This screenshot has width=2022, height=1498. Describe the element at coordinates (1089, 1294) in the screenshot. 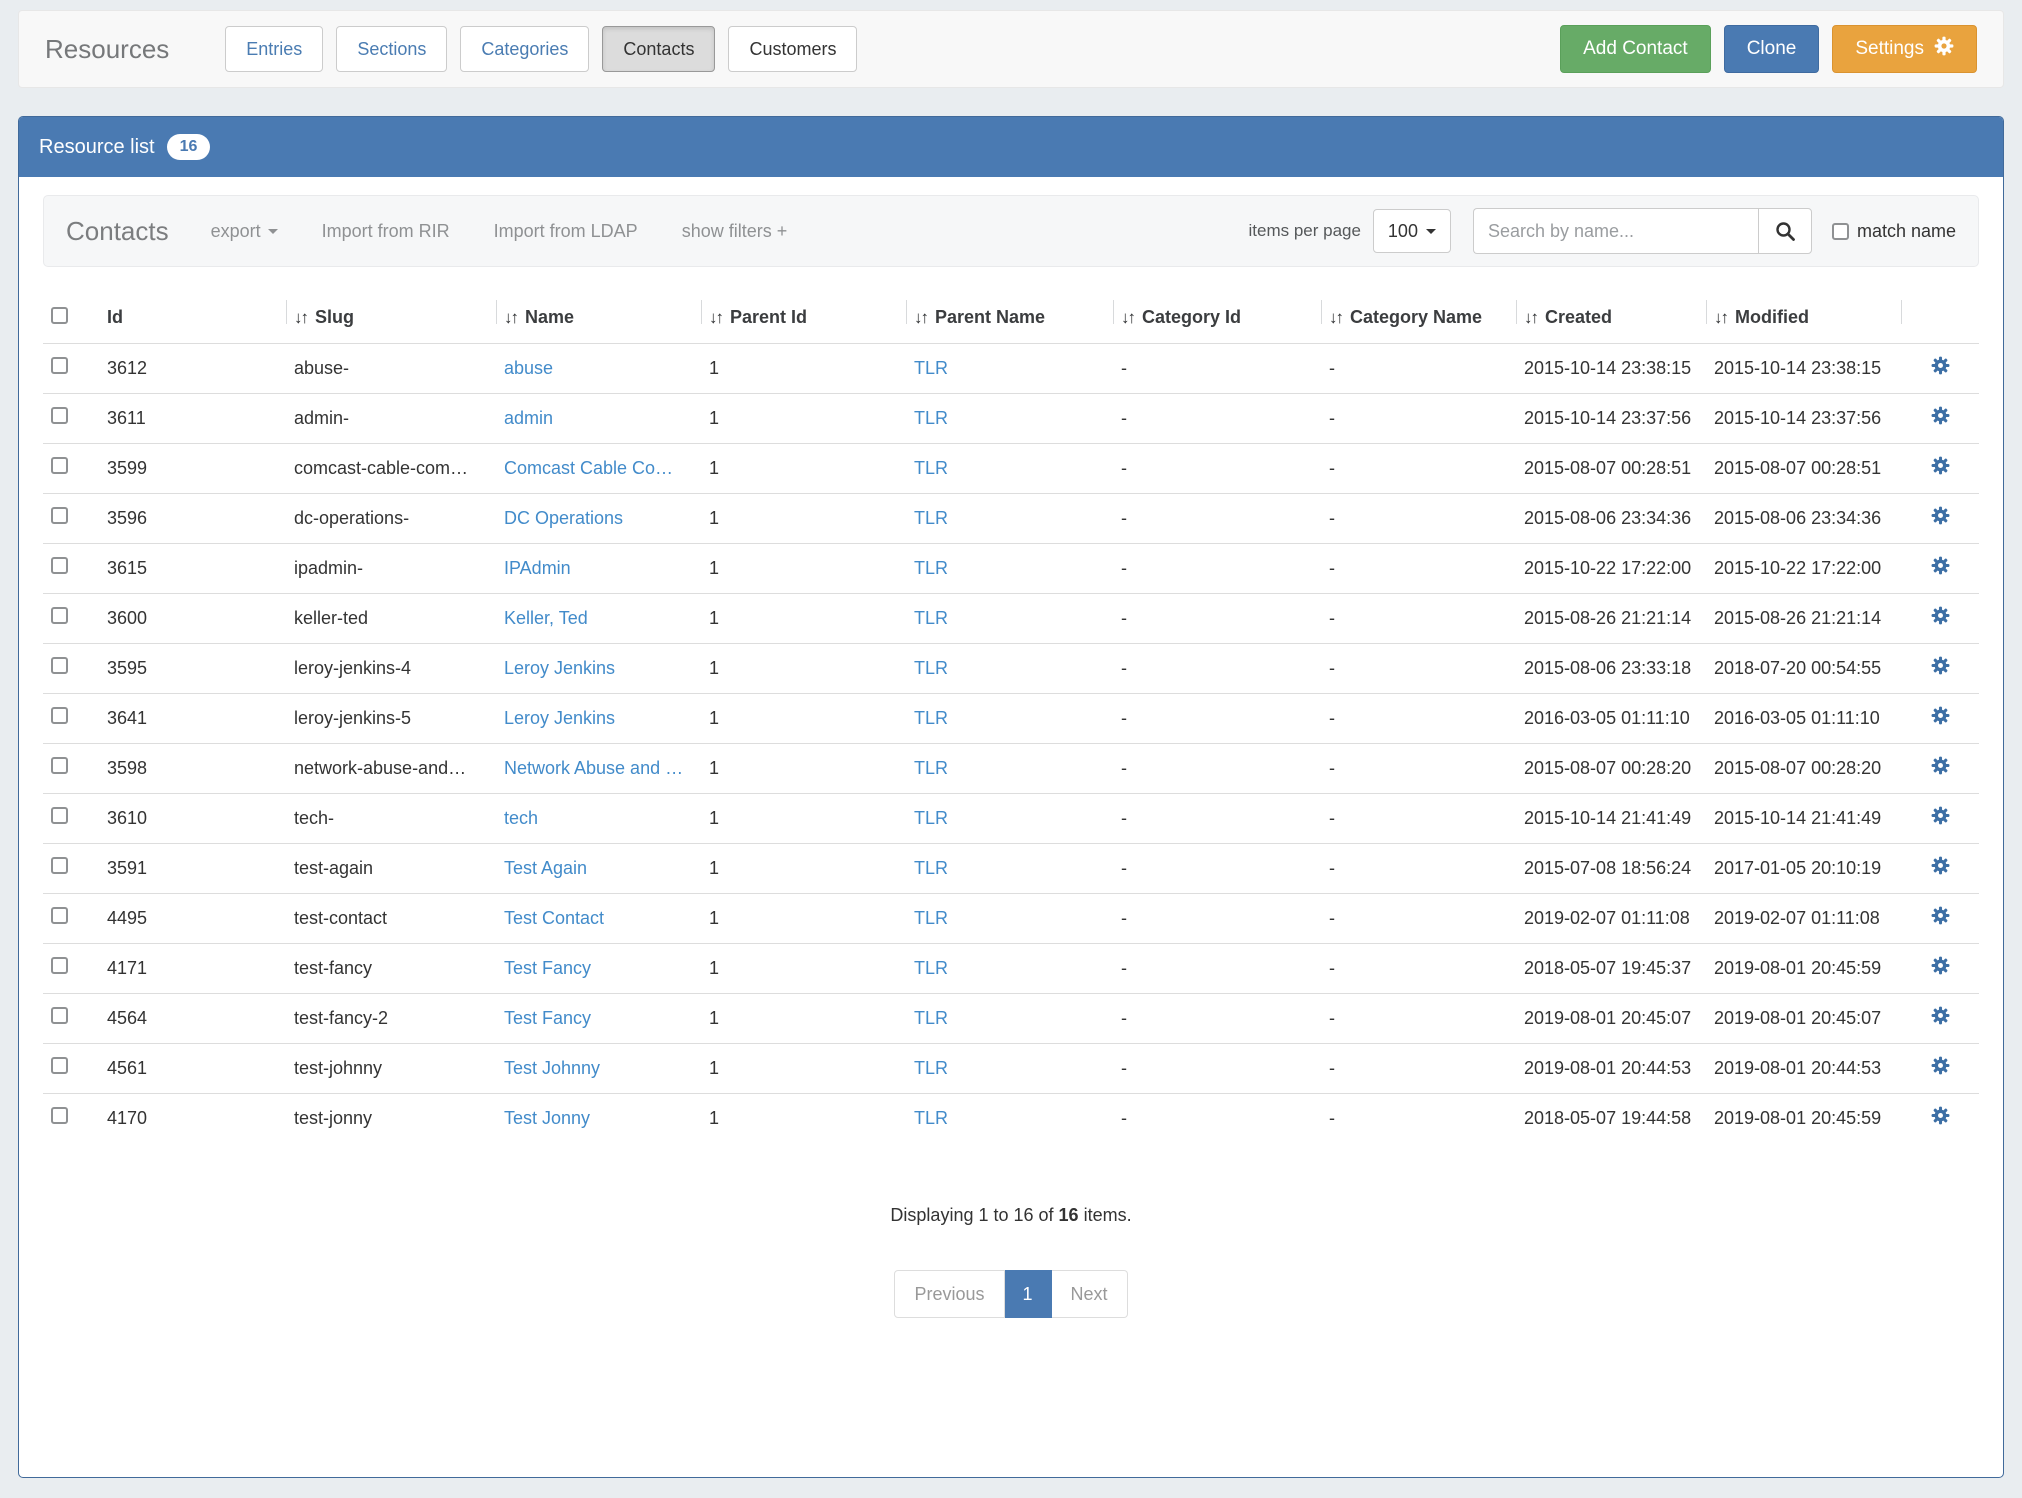

I see `pagination-next: Next` at that location.